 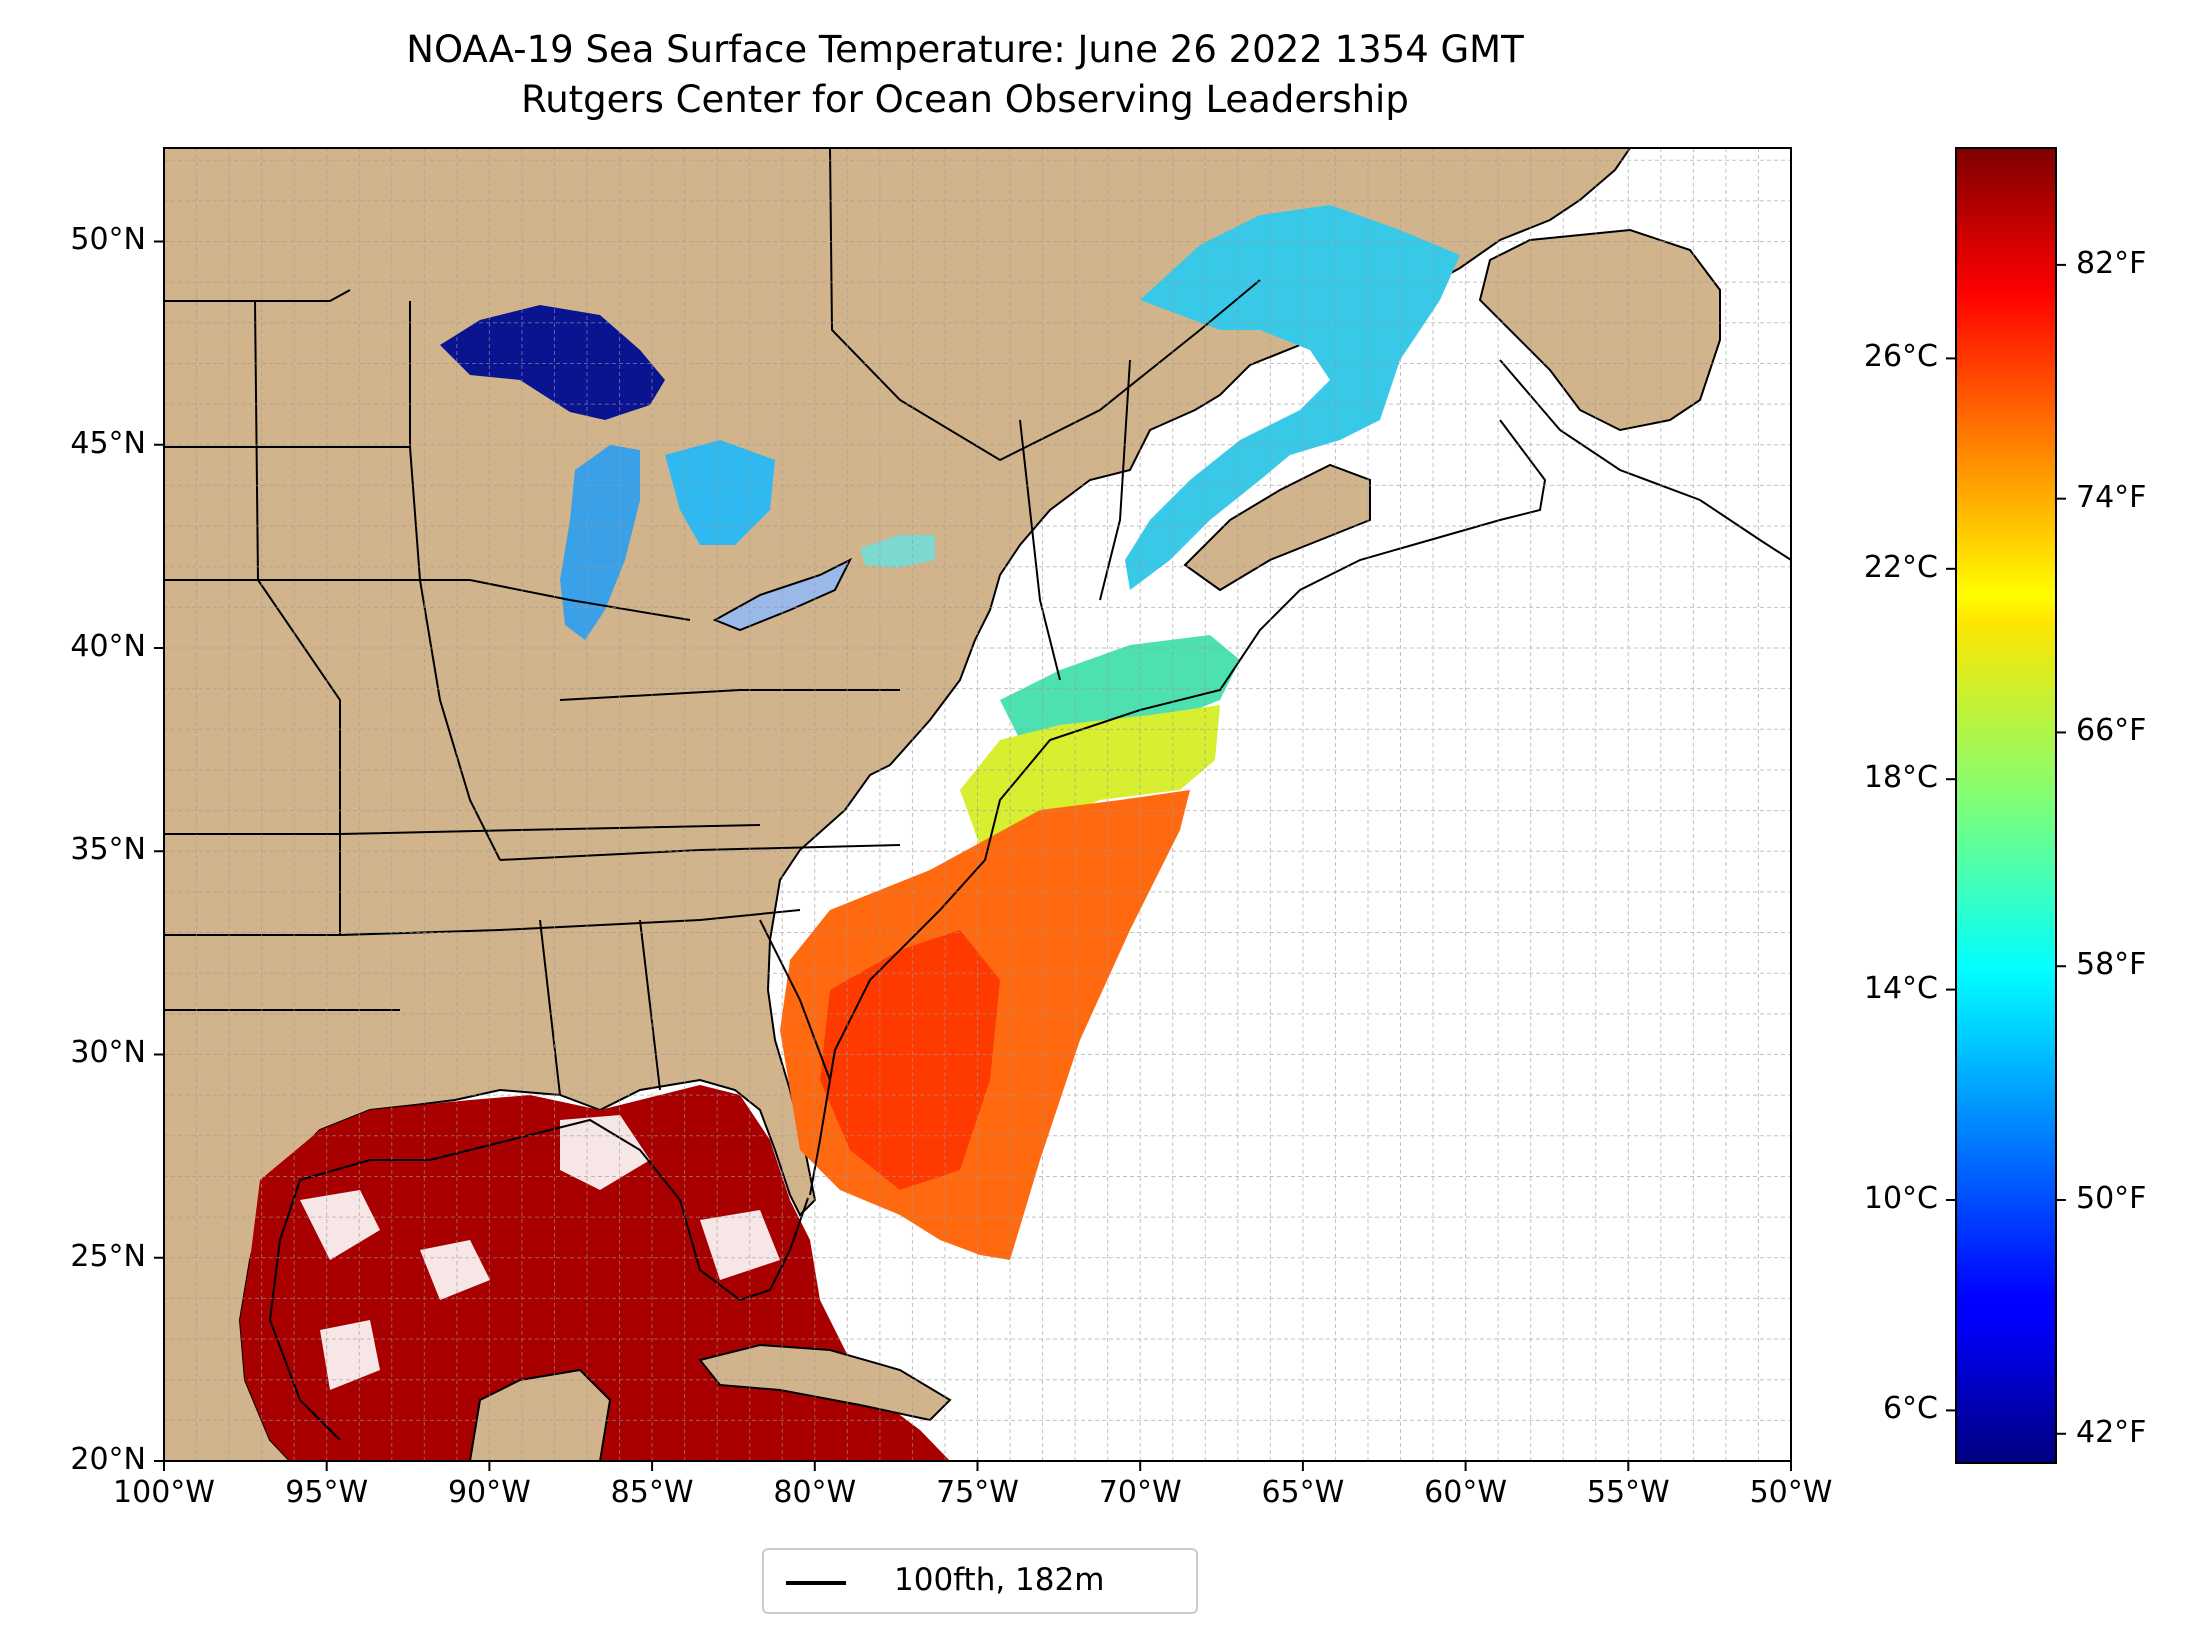 What do you see at coordinates (652, 1492) in the screenshot?
I see `lon-tick-label: 85°W` at bounding box center [652, 1492].